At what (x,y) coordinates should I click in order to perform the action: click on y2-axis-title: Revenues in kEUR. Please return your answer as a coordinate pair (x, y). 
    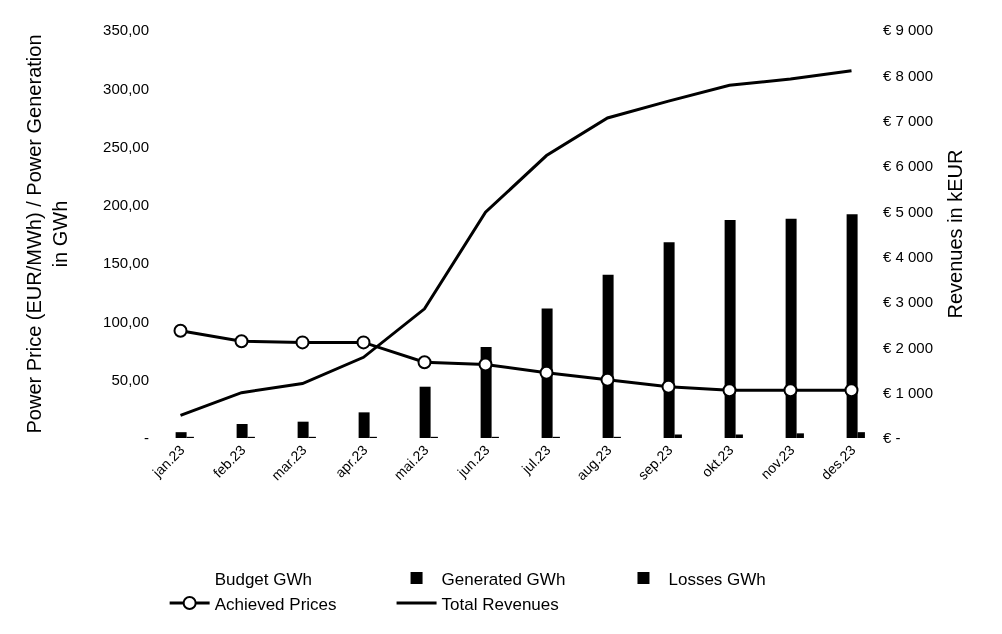
    Looking at the image, I should click on (954, 234).